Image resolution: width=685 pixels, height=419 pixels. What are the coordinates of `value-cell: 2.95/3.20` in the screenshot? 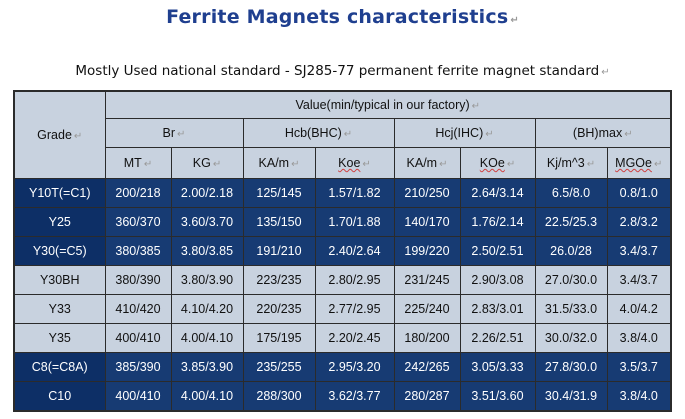 It's located at (354, 367).